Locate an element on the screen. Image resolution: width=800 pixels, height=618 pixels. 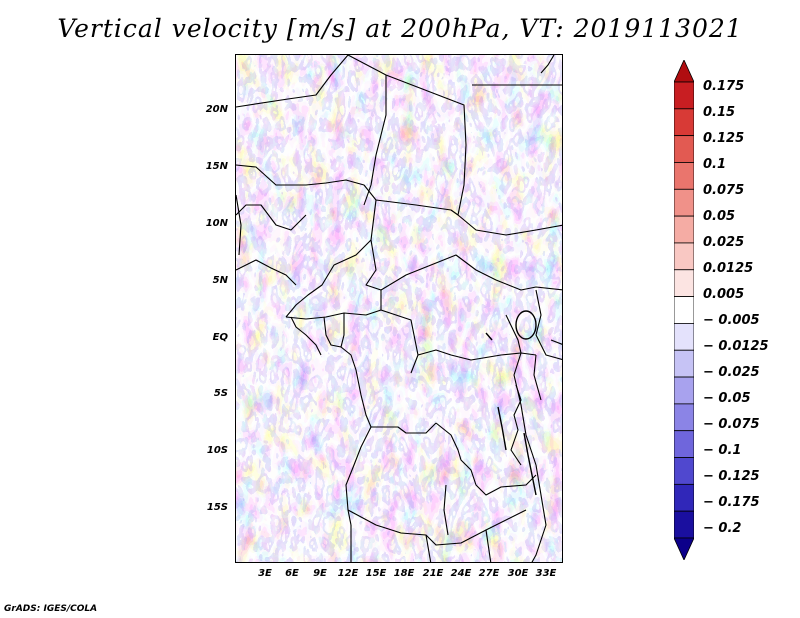
lon-label-27e: 27E is located at coordinates (489, 573).